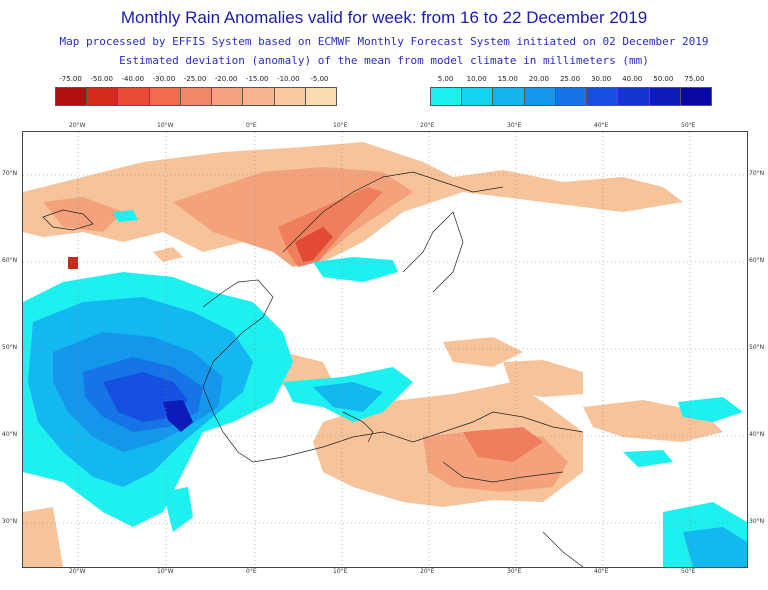 Image resolution: width=768 pixels, height=590 pixels. What do you see at coordinates (601, 79) in the screenshot?
I see `positive-legend-label: 30.00` at bounding box center [601, 79].